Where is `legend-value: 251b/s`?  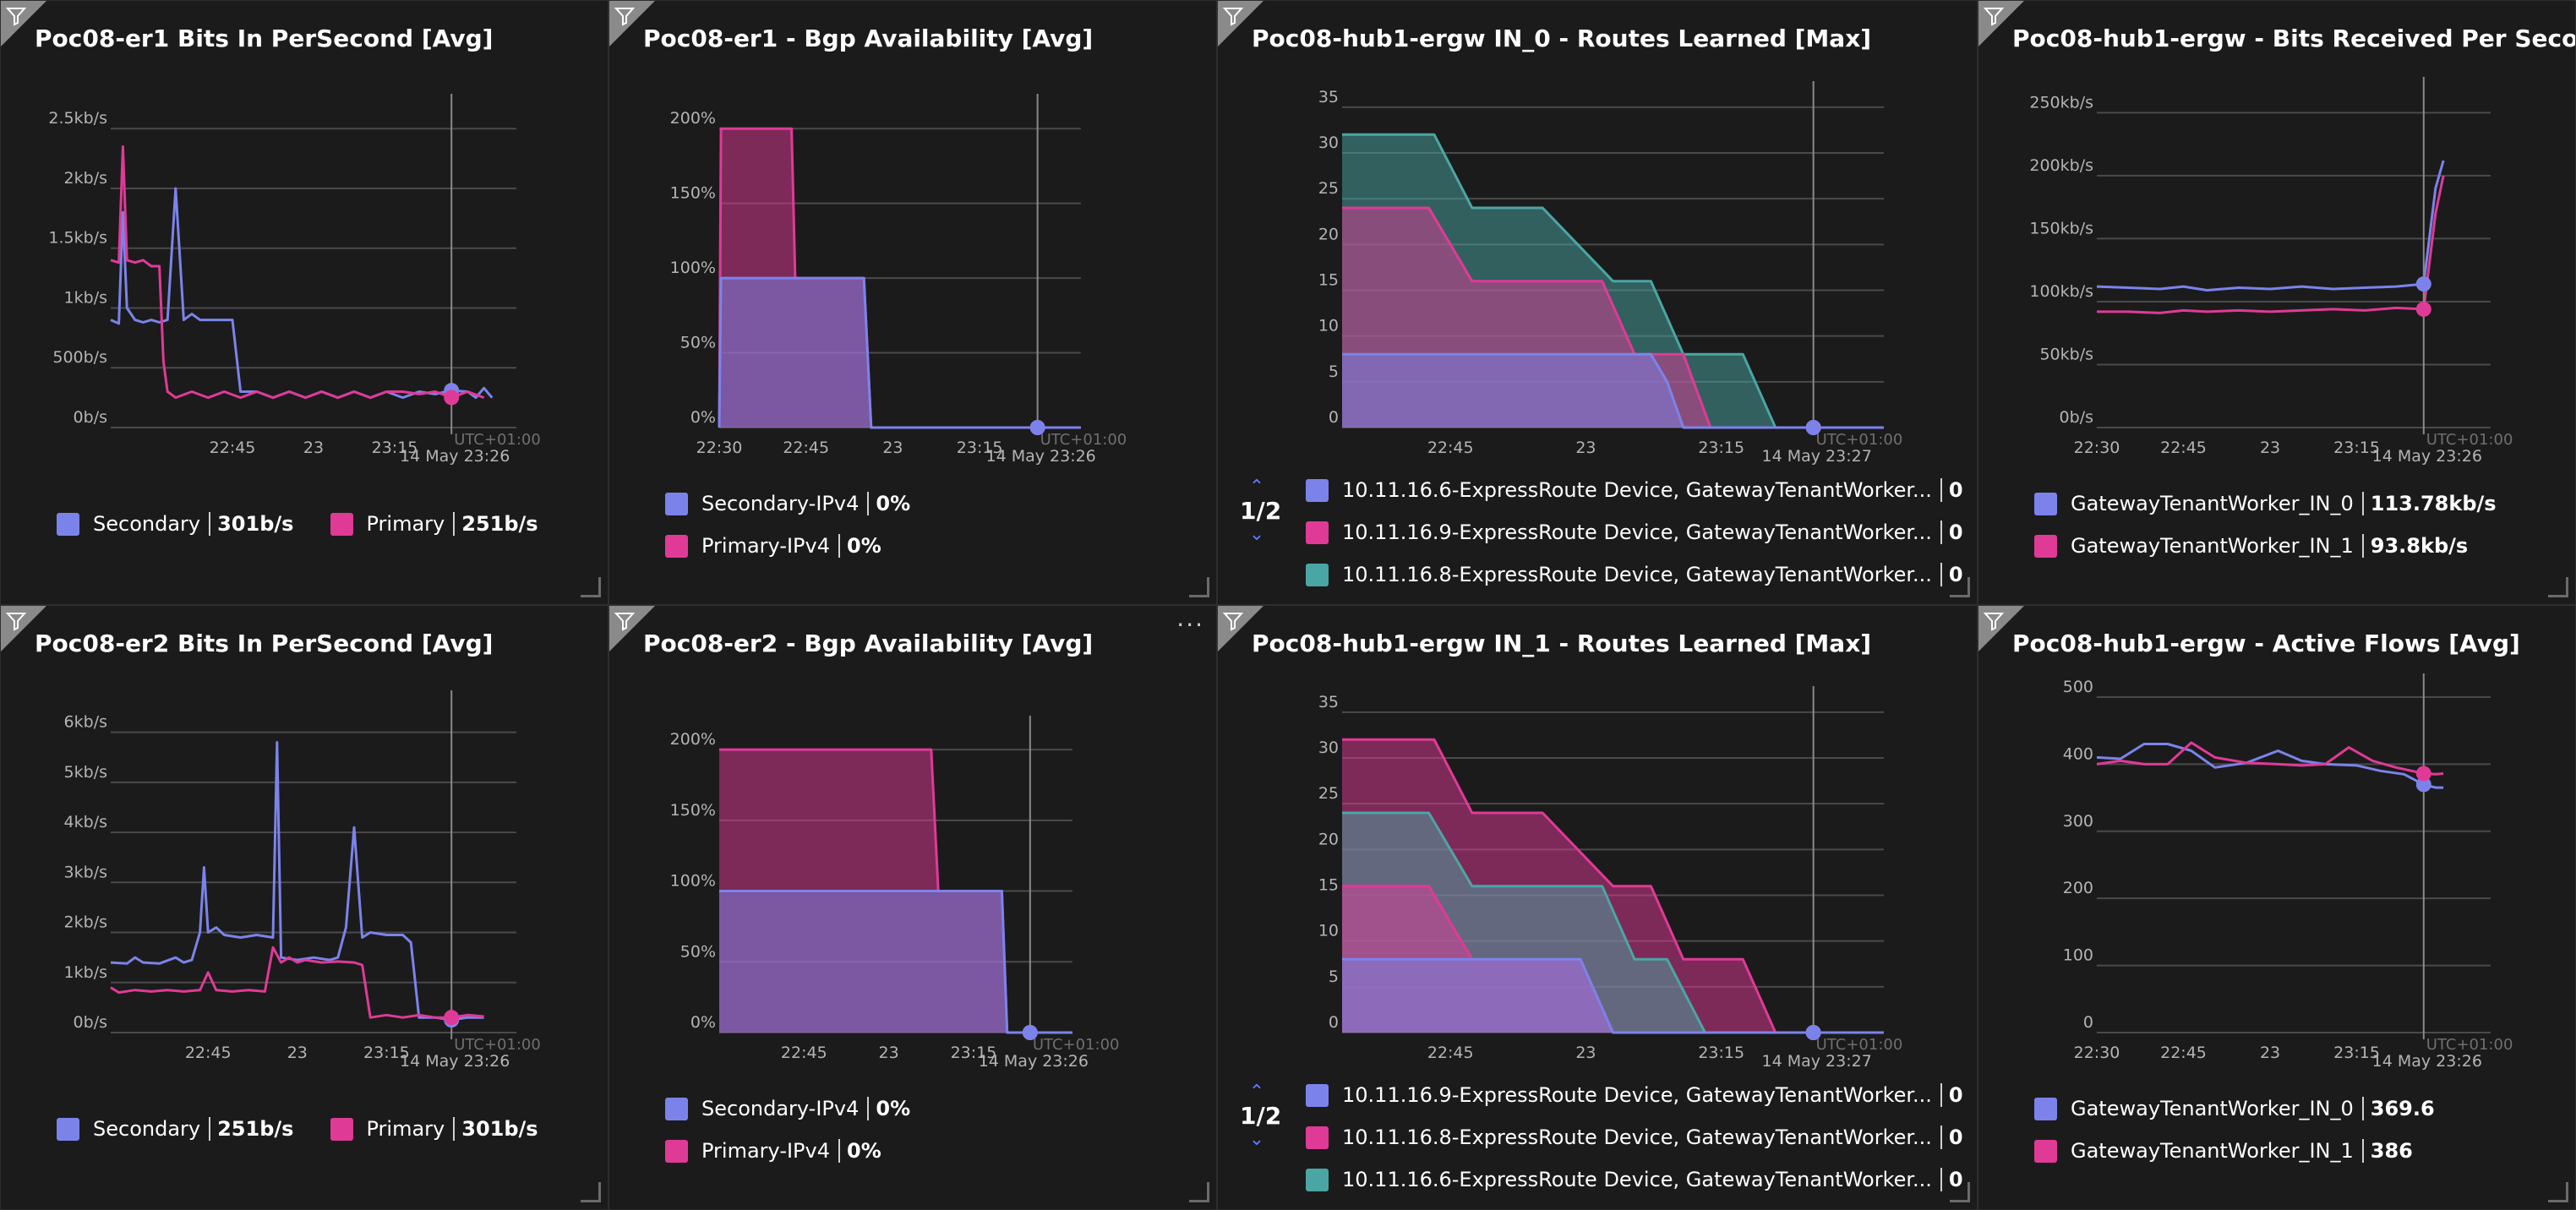 legend-value: 251b/s is located at coordinates (255, 1129).